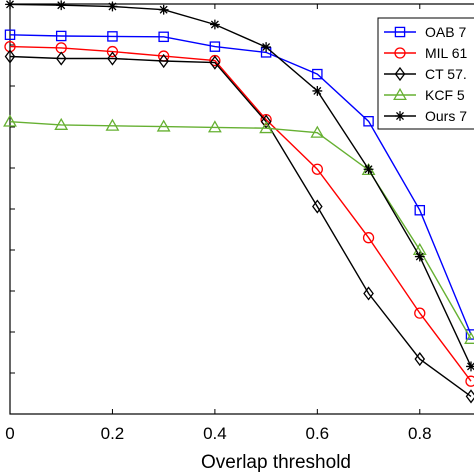  I want to click on x-tick-label: 0.2, so click(113, 433).